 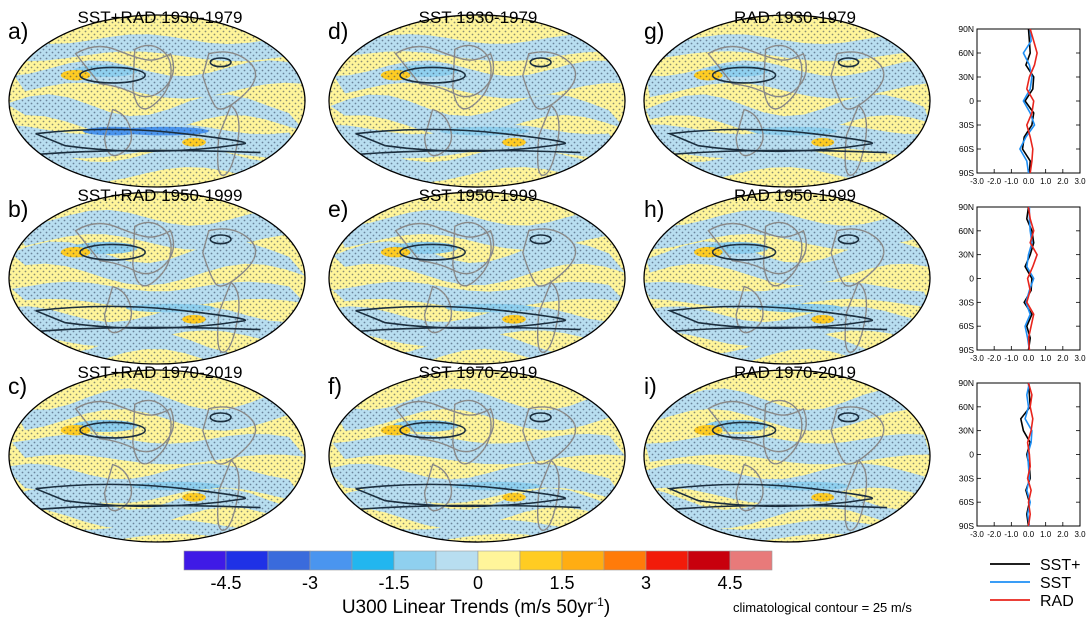 What do you see at coordinates (160, 372) in the screenshot?
I see `panel-title: SST+RAD 1970-2019` at bounding box center [160, 372].